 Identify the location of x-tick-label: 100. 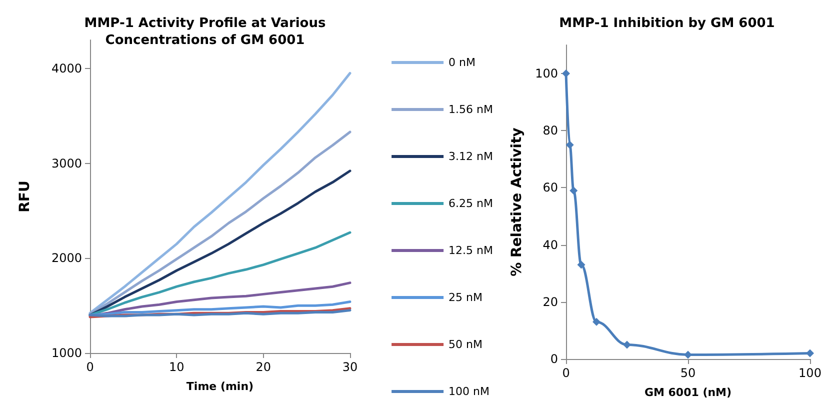
(810, 373).